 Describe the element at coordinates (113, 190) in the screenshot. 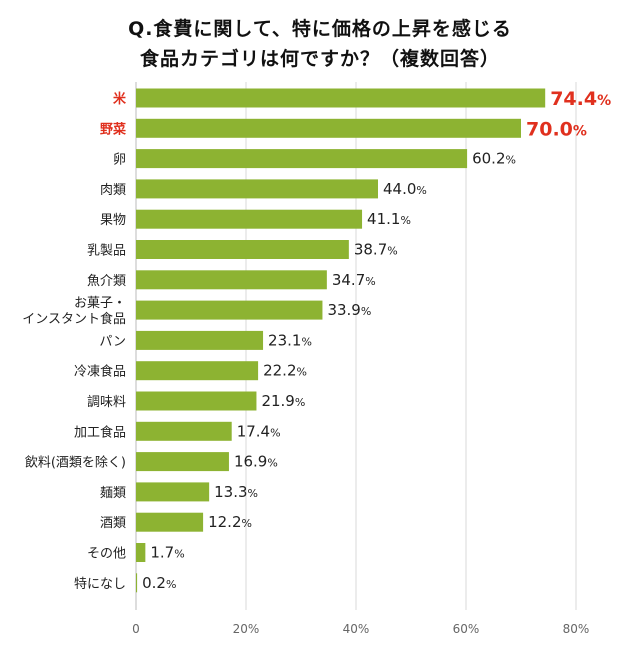

I see `category-label: 肉類` at that location.